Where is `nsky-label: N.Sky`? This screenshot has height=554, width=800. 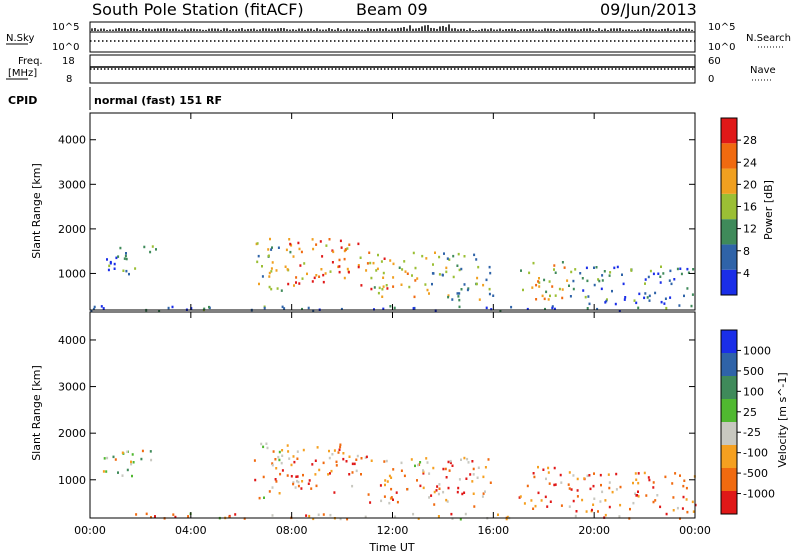 nsky-label: N.Sky is located at coordinates (20, 38).